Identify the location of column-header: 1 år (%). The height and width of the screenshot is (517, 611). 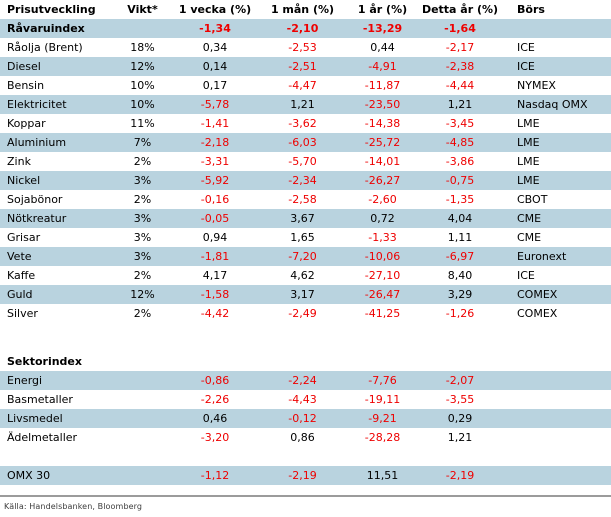
(382, 9).